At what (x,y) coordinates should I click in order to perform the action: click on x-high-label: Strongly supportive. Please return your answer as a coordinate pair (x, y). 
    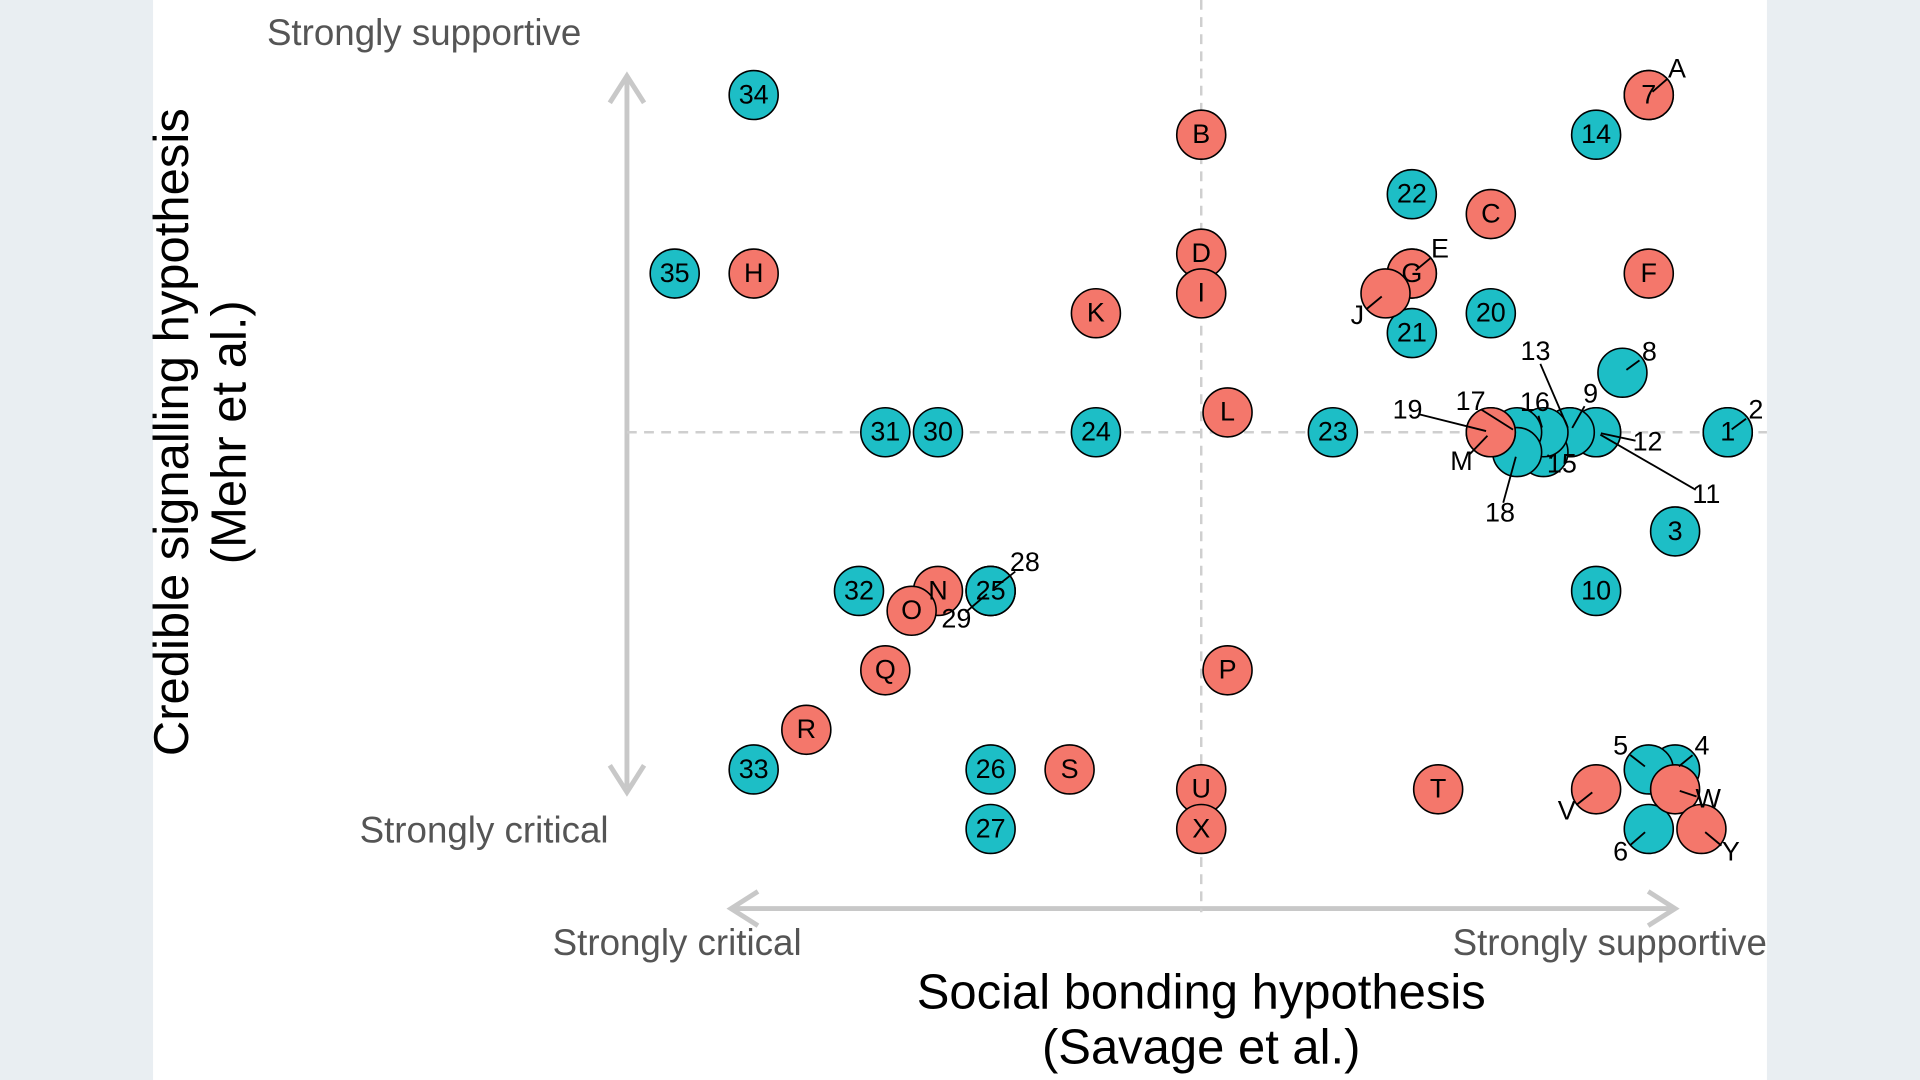
    Looking at the image, I should click on (1610, 942).